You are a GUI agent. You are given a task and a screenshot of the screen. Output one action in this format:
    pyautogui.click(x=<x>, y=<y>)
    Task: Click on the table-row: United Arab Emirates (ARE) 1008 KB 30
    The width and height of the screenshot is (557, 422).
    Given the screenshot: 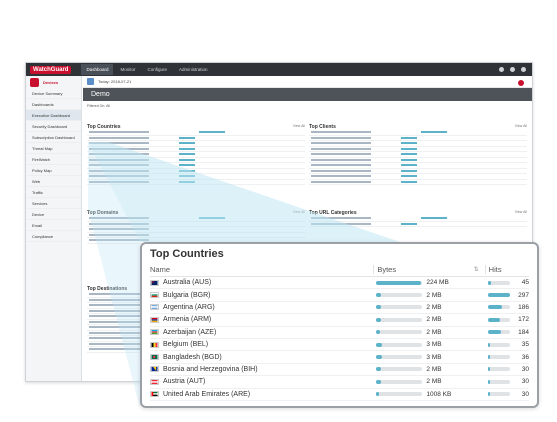 What is the action you would take?
    pyautogui.click(x=339, y=395)
    